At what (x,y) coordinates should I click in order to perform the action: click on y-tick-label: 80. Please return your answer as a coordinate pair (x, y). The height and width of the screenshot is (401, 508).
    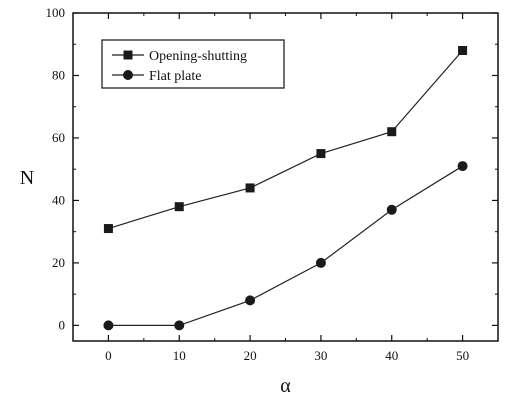
    Looking at the image, I should click on (58, 74).